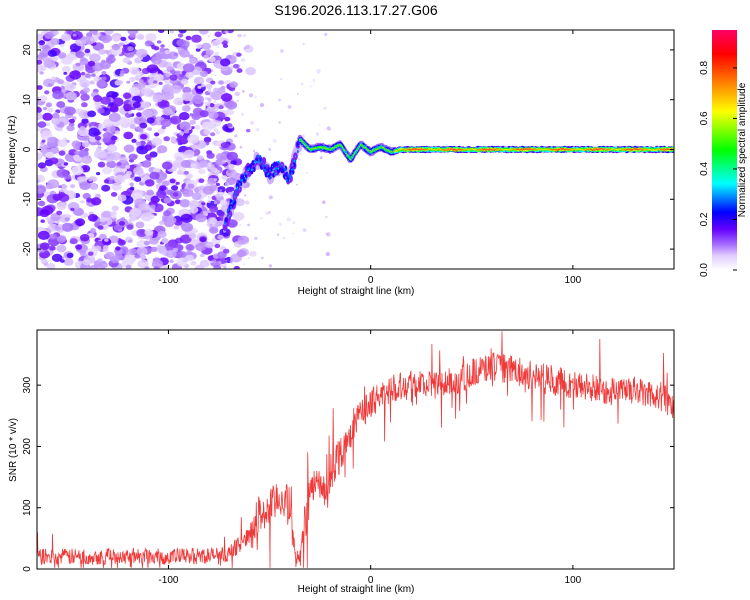 The height and width of the screenshot is (600, 750). Describe the element at coordinates (742, 149) in the screenshot. I see `colorbar-label: Normalized spectral amplitude` at that location.